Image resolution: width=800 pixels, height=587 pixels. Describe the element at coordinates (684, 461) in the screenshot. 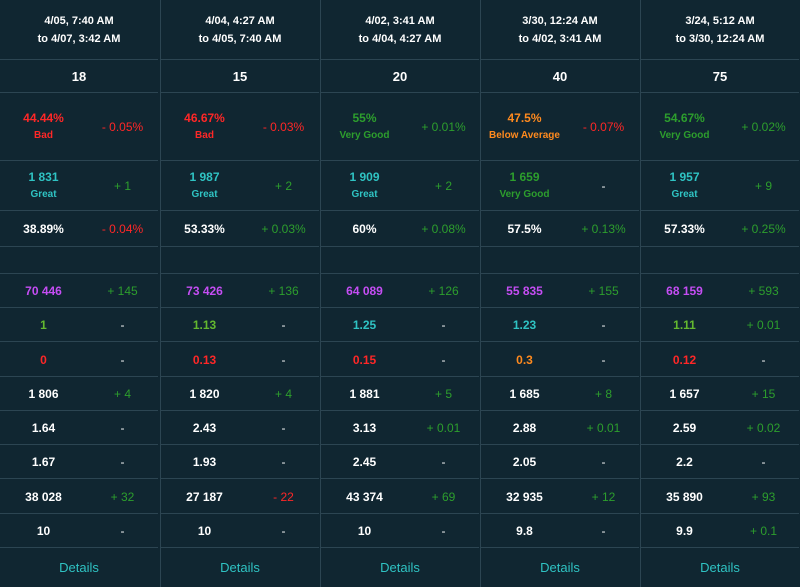

I see `stat-value: 2.2` at that location.